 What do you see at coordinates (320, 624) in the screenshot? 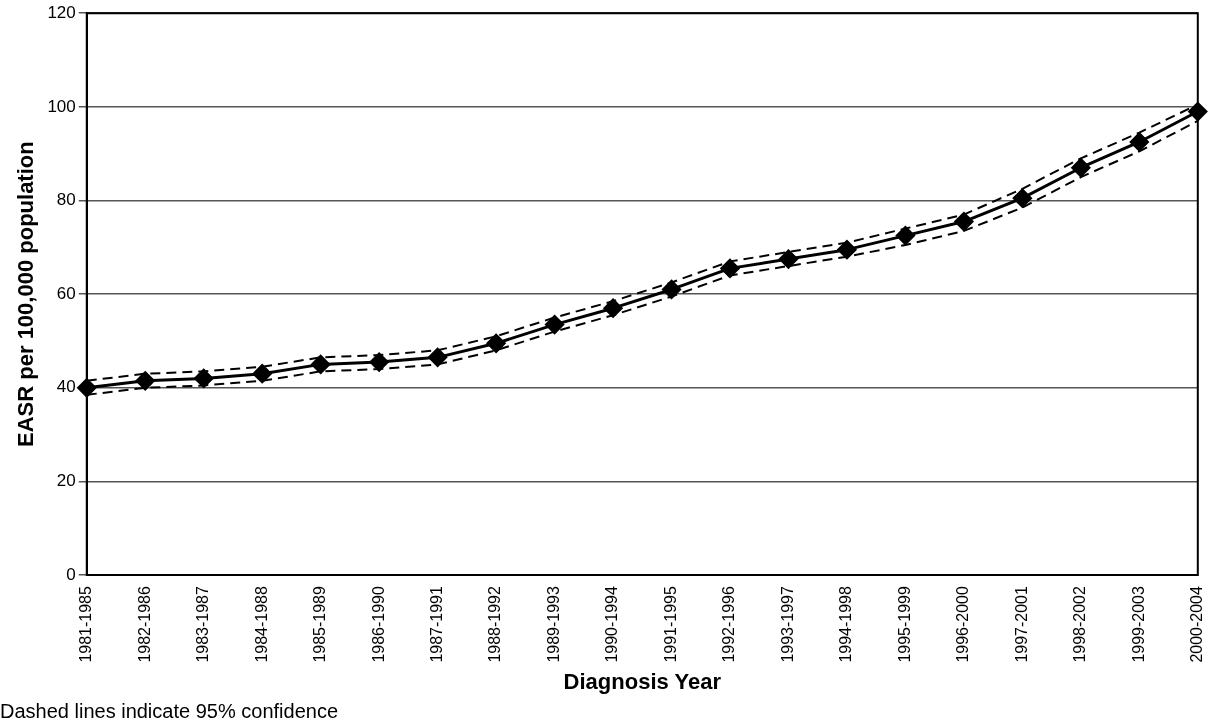
I see `x-tick-label: 1985-1989` at bounding box center [320, 624].